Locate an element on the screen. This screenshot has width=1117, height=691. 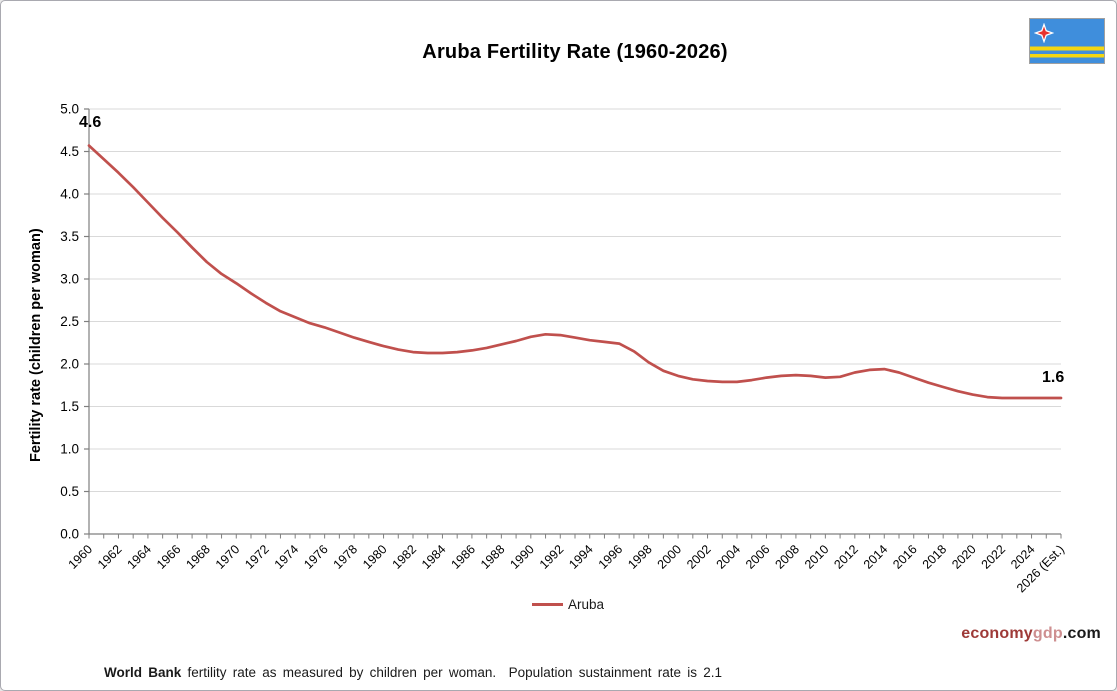
y-tick-label: 4.5 is located at coordinates (69, 151).